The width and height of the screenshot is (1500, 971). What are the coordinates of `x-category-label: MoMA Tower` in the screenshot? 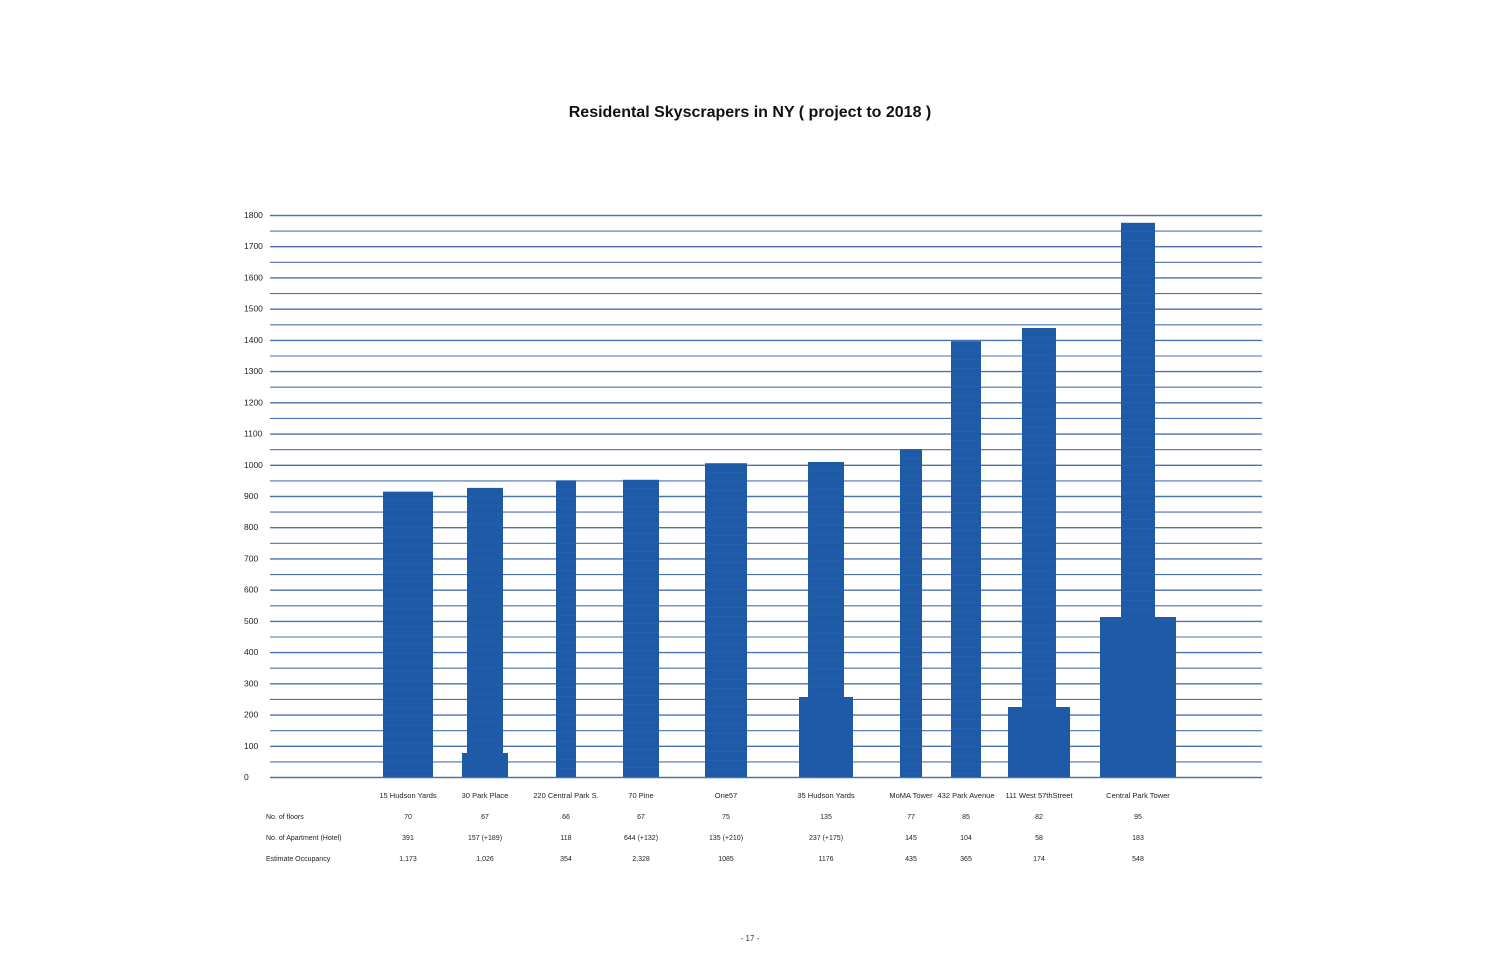 It's located at (911, 795).